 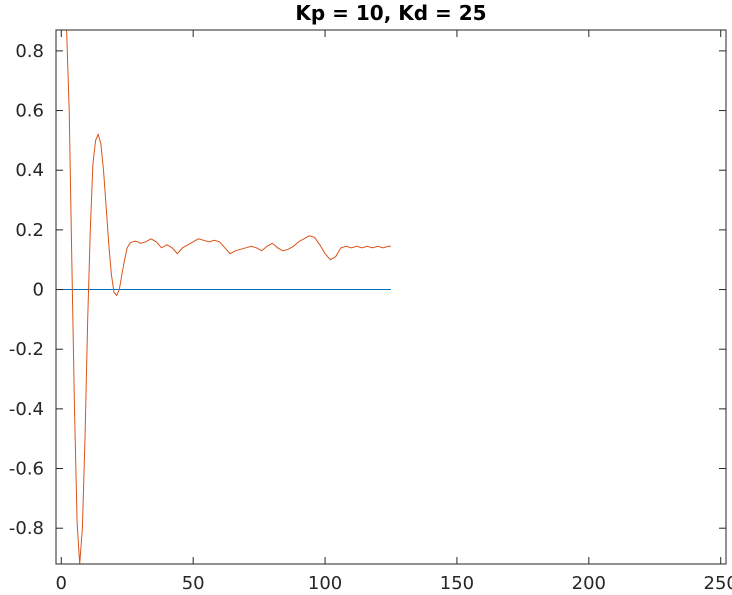 What do you see at coordinates (29, 51) in the screenshot?
I see `y-tick-label: 0.8` at bounding box center [29, 51].